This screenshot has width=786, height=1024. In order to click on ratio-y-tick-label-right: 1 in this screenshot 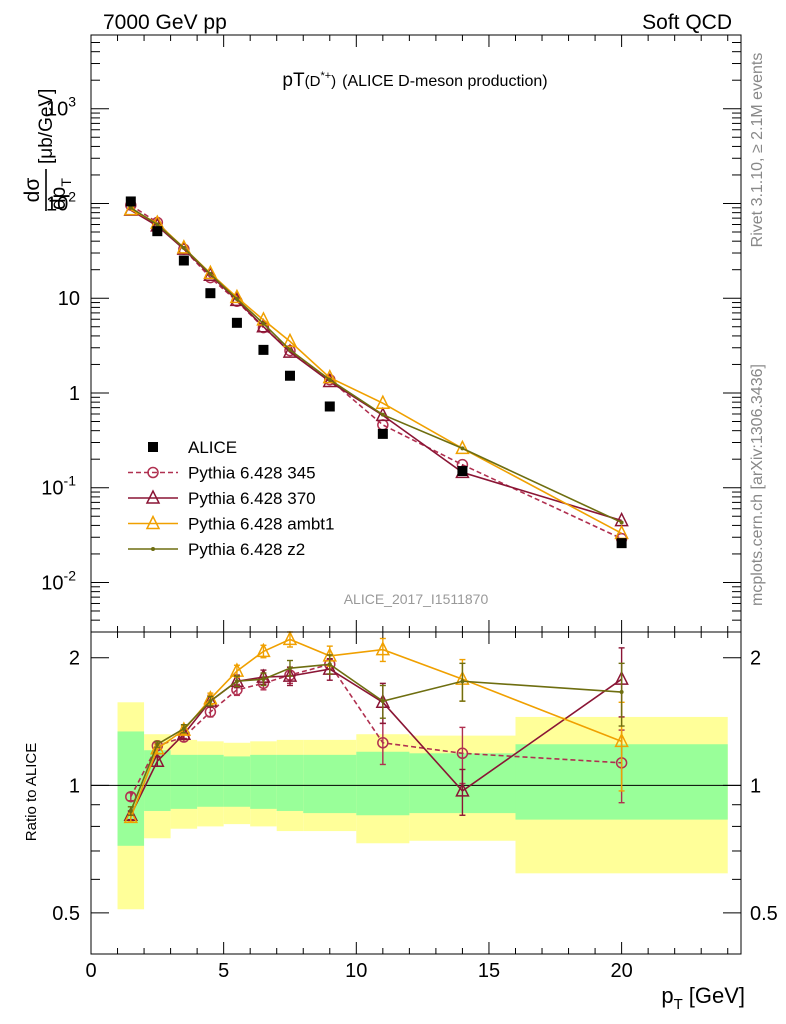, I will do `click(755, 786)`.